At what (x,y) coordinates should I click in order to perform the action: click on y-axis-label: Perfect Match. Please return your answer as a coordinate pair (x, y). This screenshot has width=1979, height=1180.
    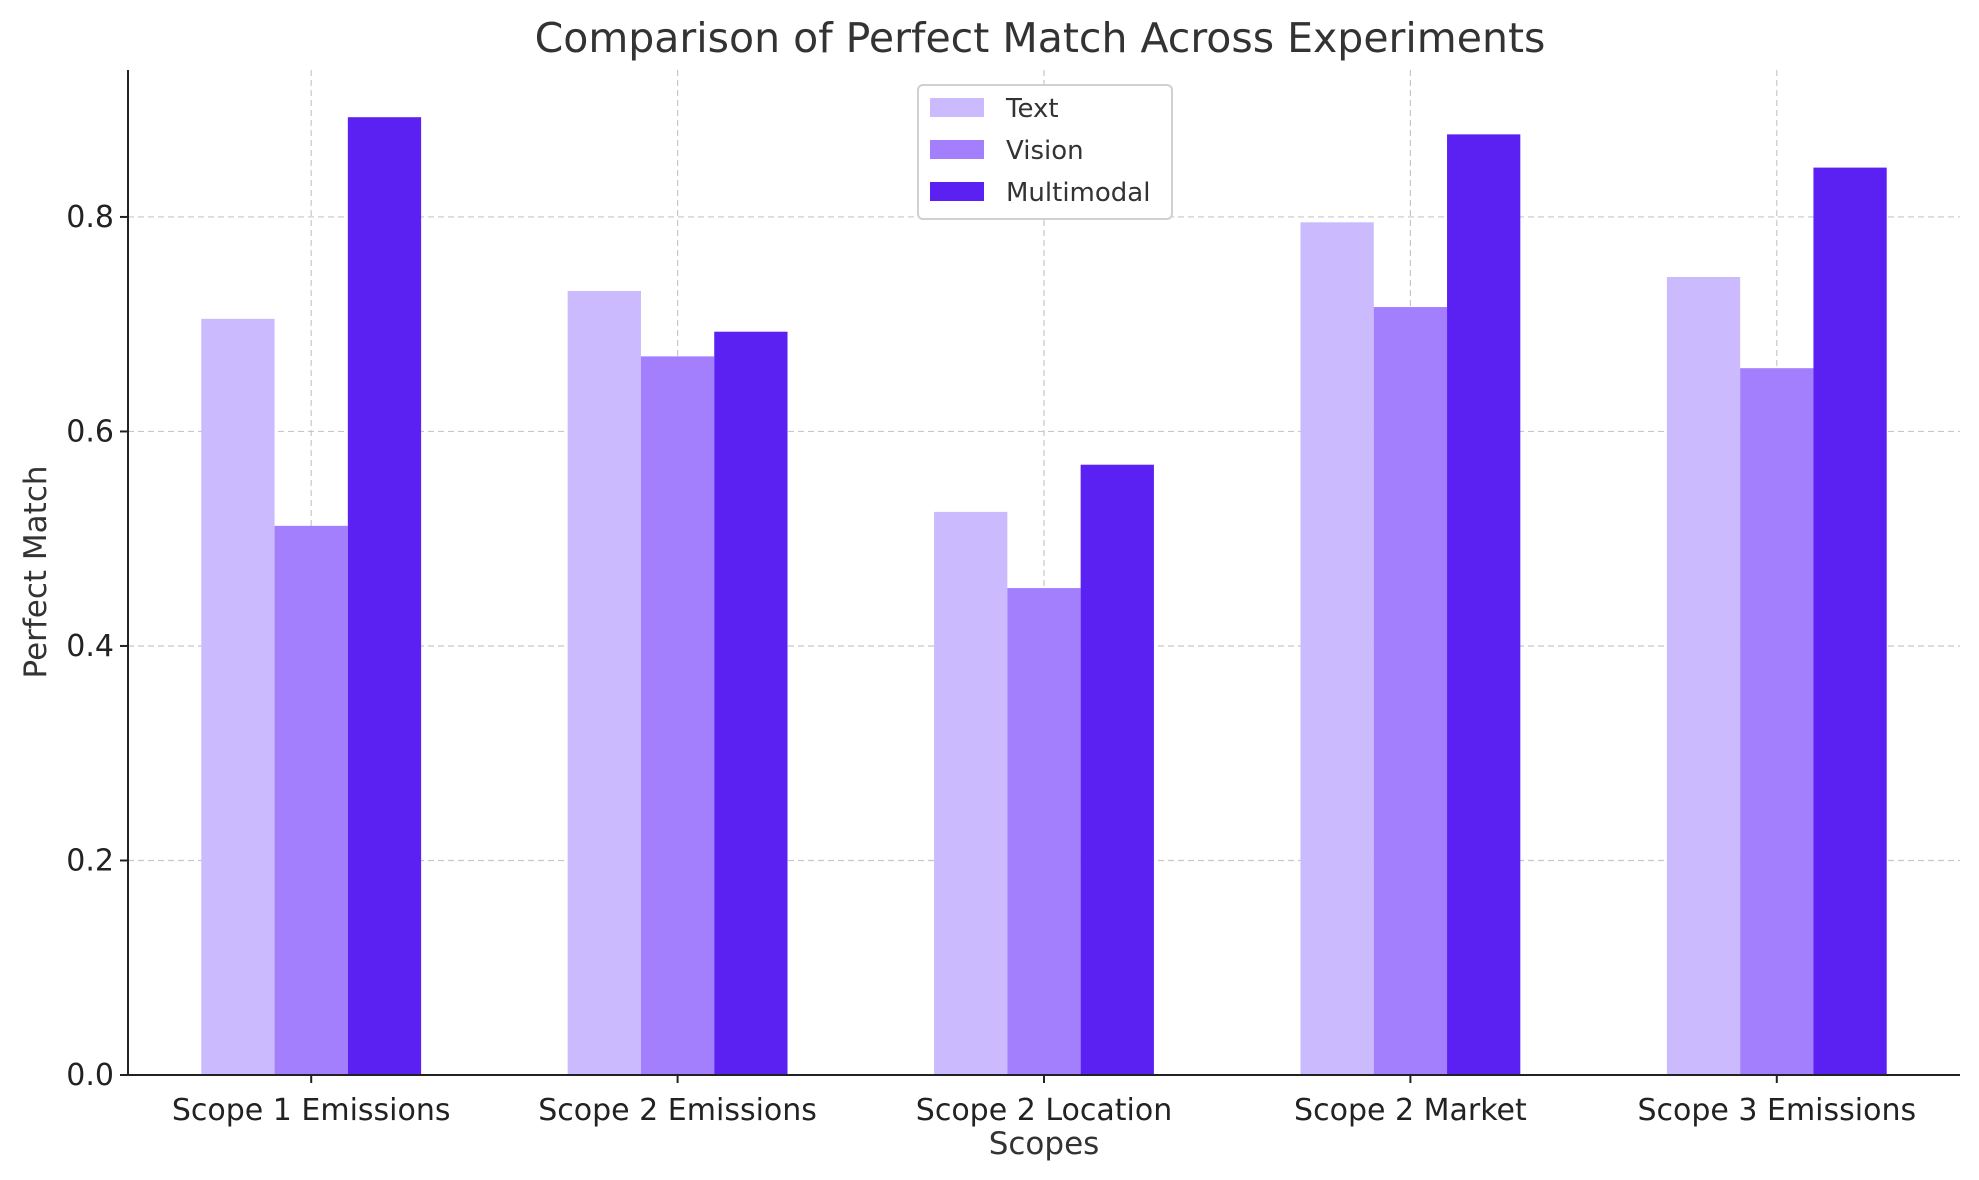
    Looking at the image, I should click on (36, 571).